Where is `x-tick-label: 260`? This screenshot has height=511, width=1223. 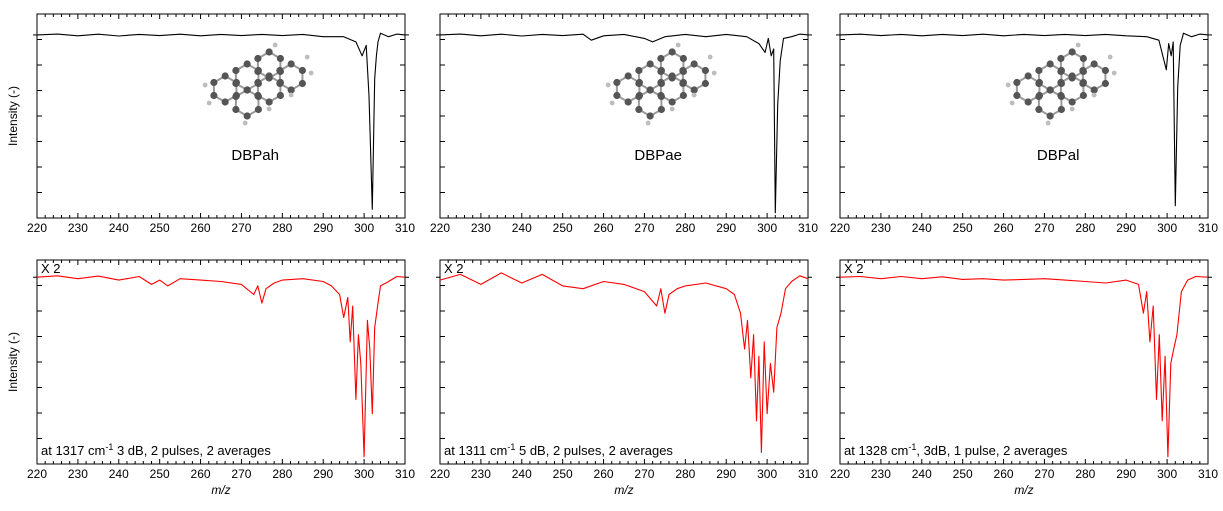 x-tick-label: 260 is located at coordinates (604, 228).